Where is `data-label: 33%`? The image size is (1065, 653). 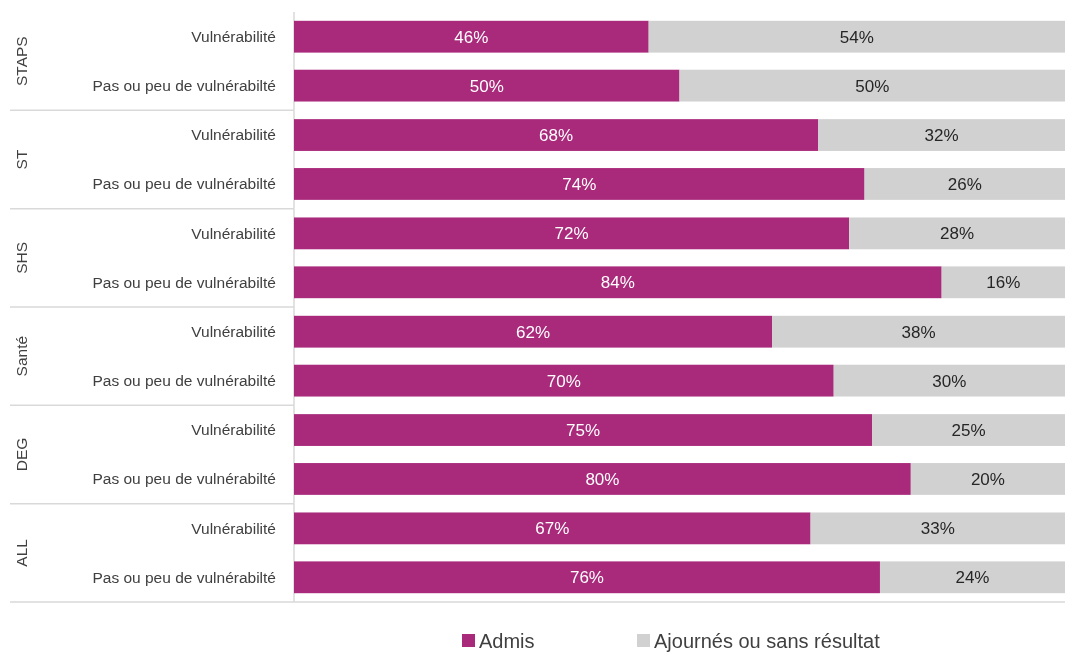 data-label: 33% is located at coordinates (937, 529).